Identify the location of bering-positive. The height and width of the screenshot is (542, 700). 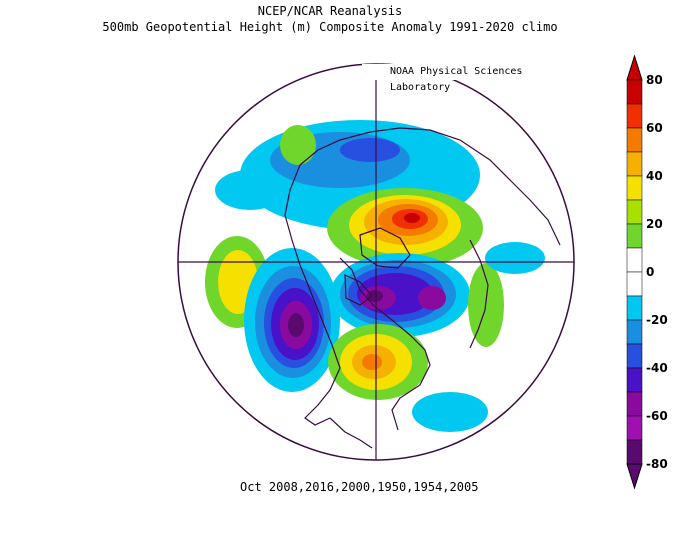
(298, 145).